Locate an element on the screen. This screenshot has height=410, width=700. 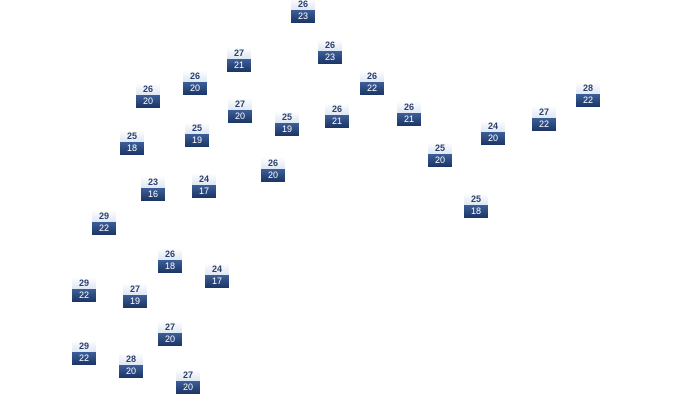
weather-marker: 25 20 is located at coordinates (440, 154).